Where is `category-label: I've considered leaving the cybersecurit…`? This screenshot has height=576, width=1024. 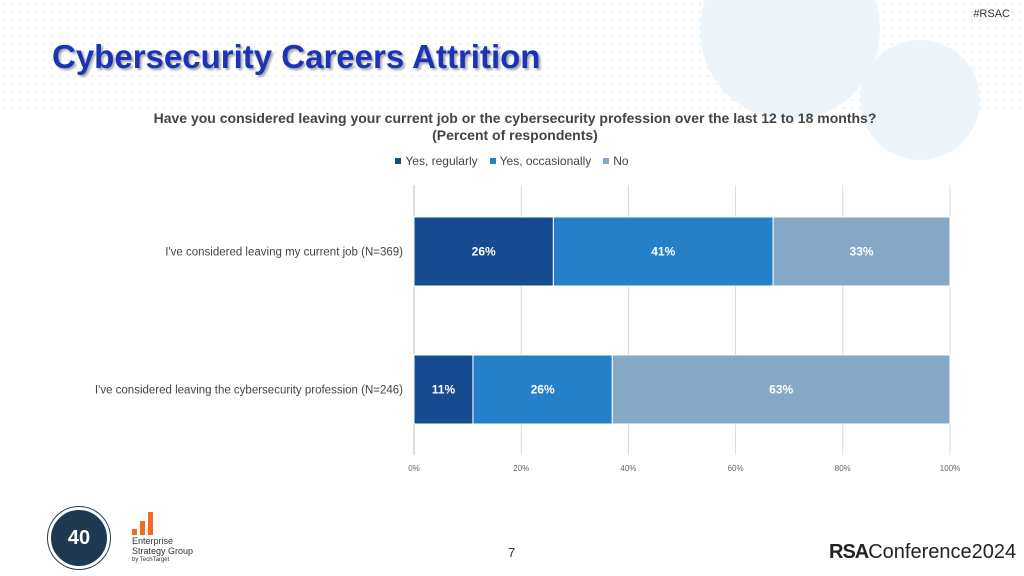 category-label: I've considered leaving the cybersecurit… is located at coordinates (249, 391).